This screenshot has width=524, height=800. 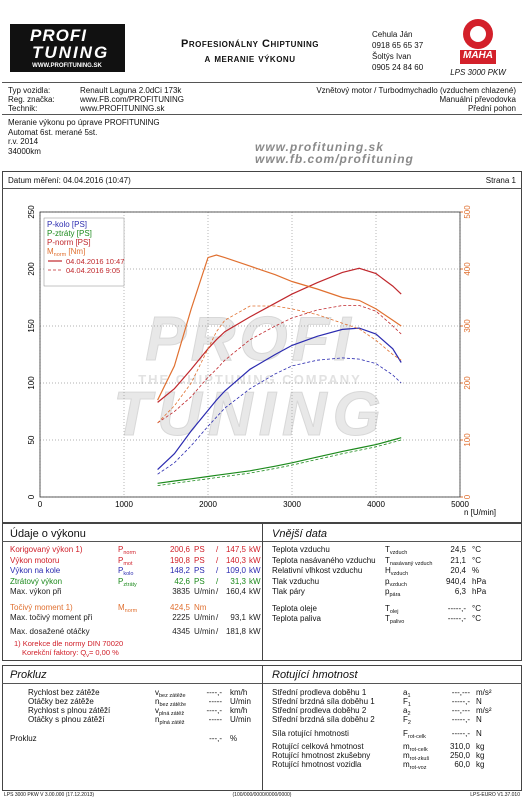 I want to click on legend-run: 04.04.2016 9:05, so click(x=93, y=270).